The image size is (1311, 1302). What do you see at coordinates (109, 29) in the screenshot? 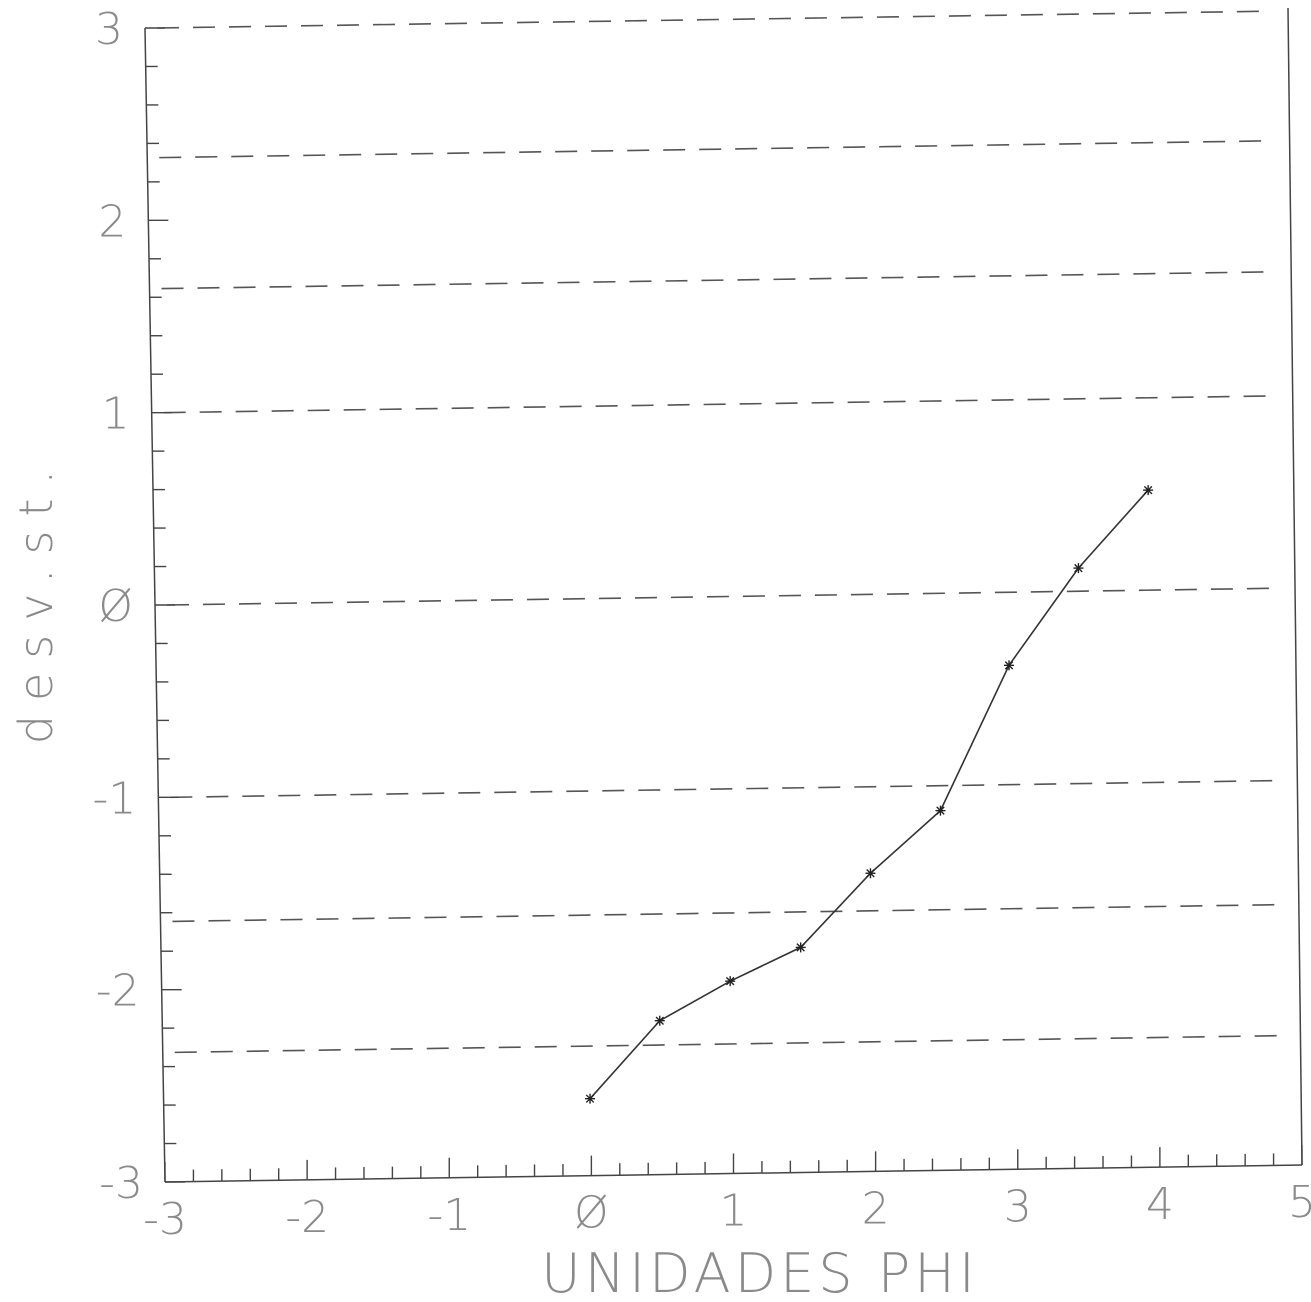
I see `y-tick-label: 3` at bounding box center [109, 29].